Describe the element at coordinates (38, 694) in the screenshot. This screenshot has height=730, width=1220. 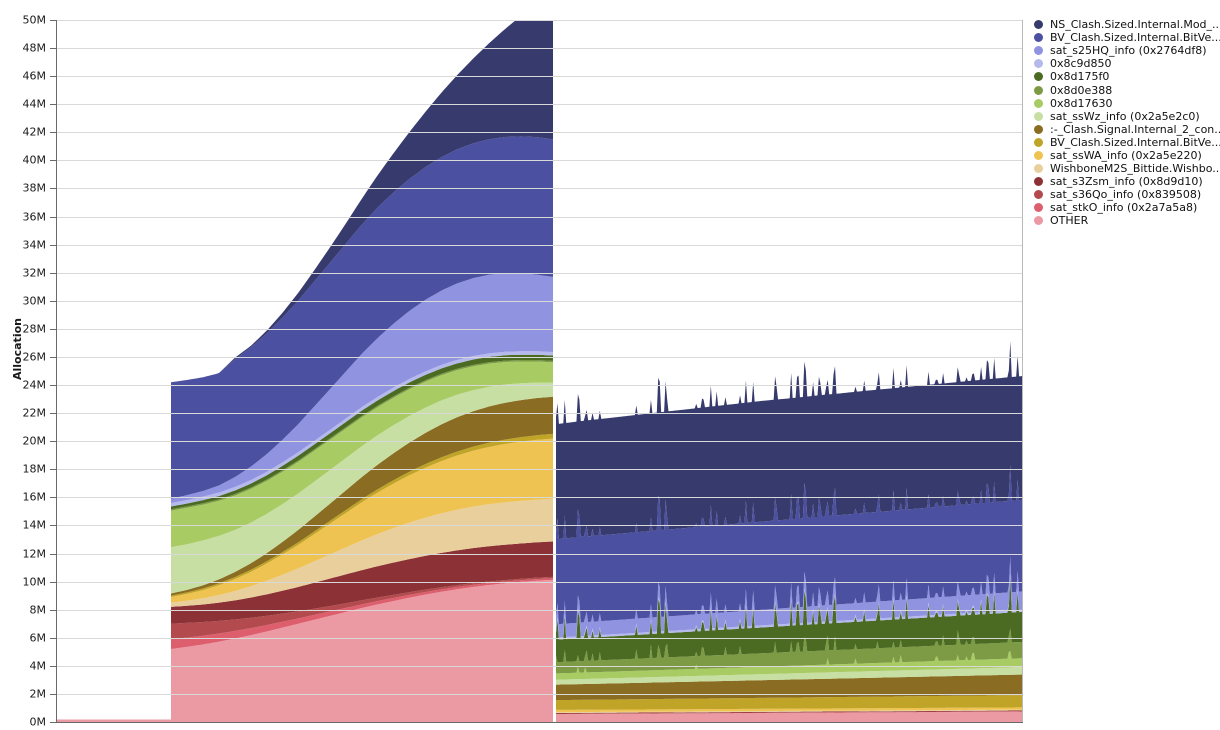
I see `y-axis-tick-label: 2M` at that location.